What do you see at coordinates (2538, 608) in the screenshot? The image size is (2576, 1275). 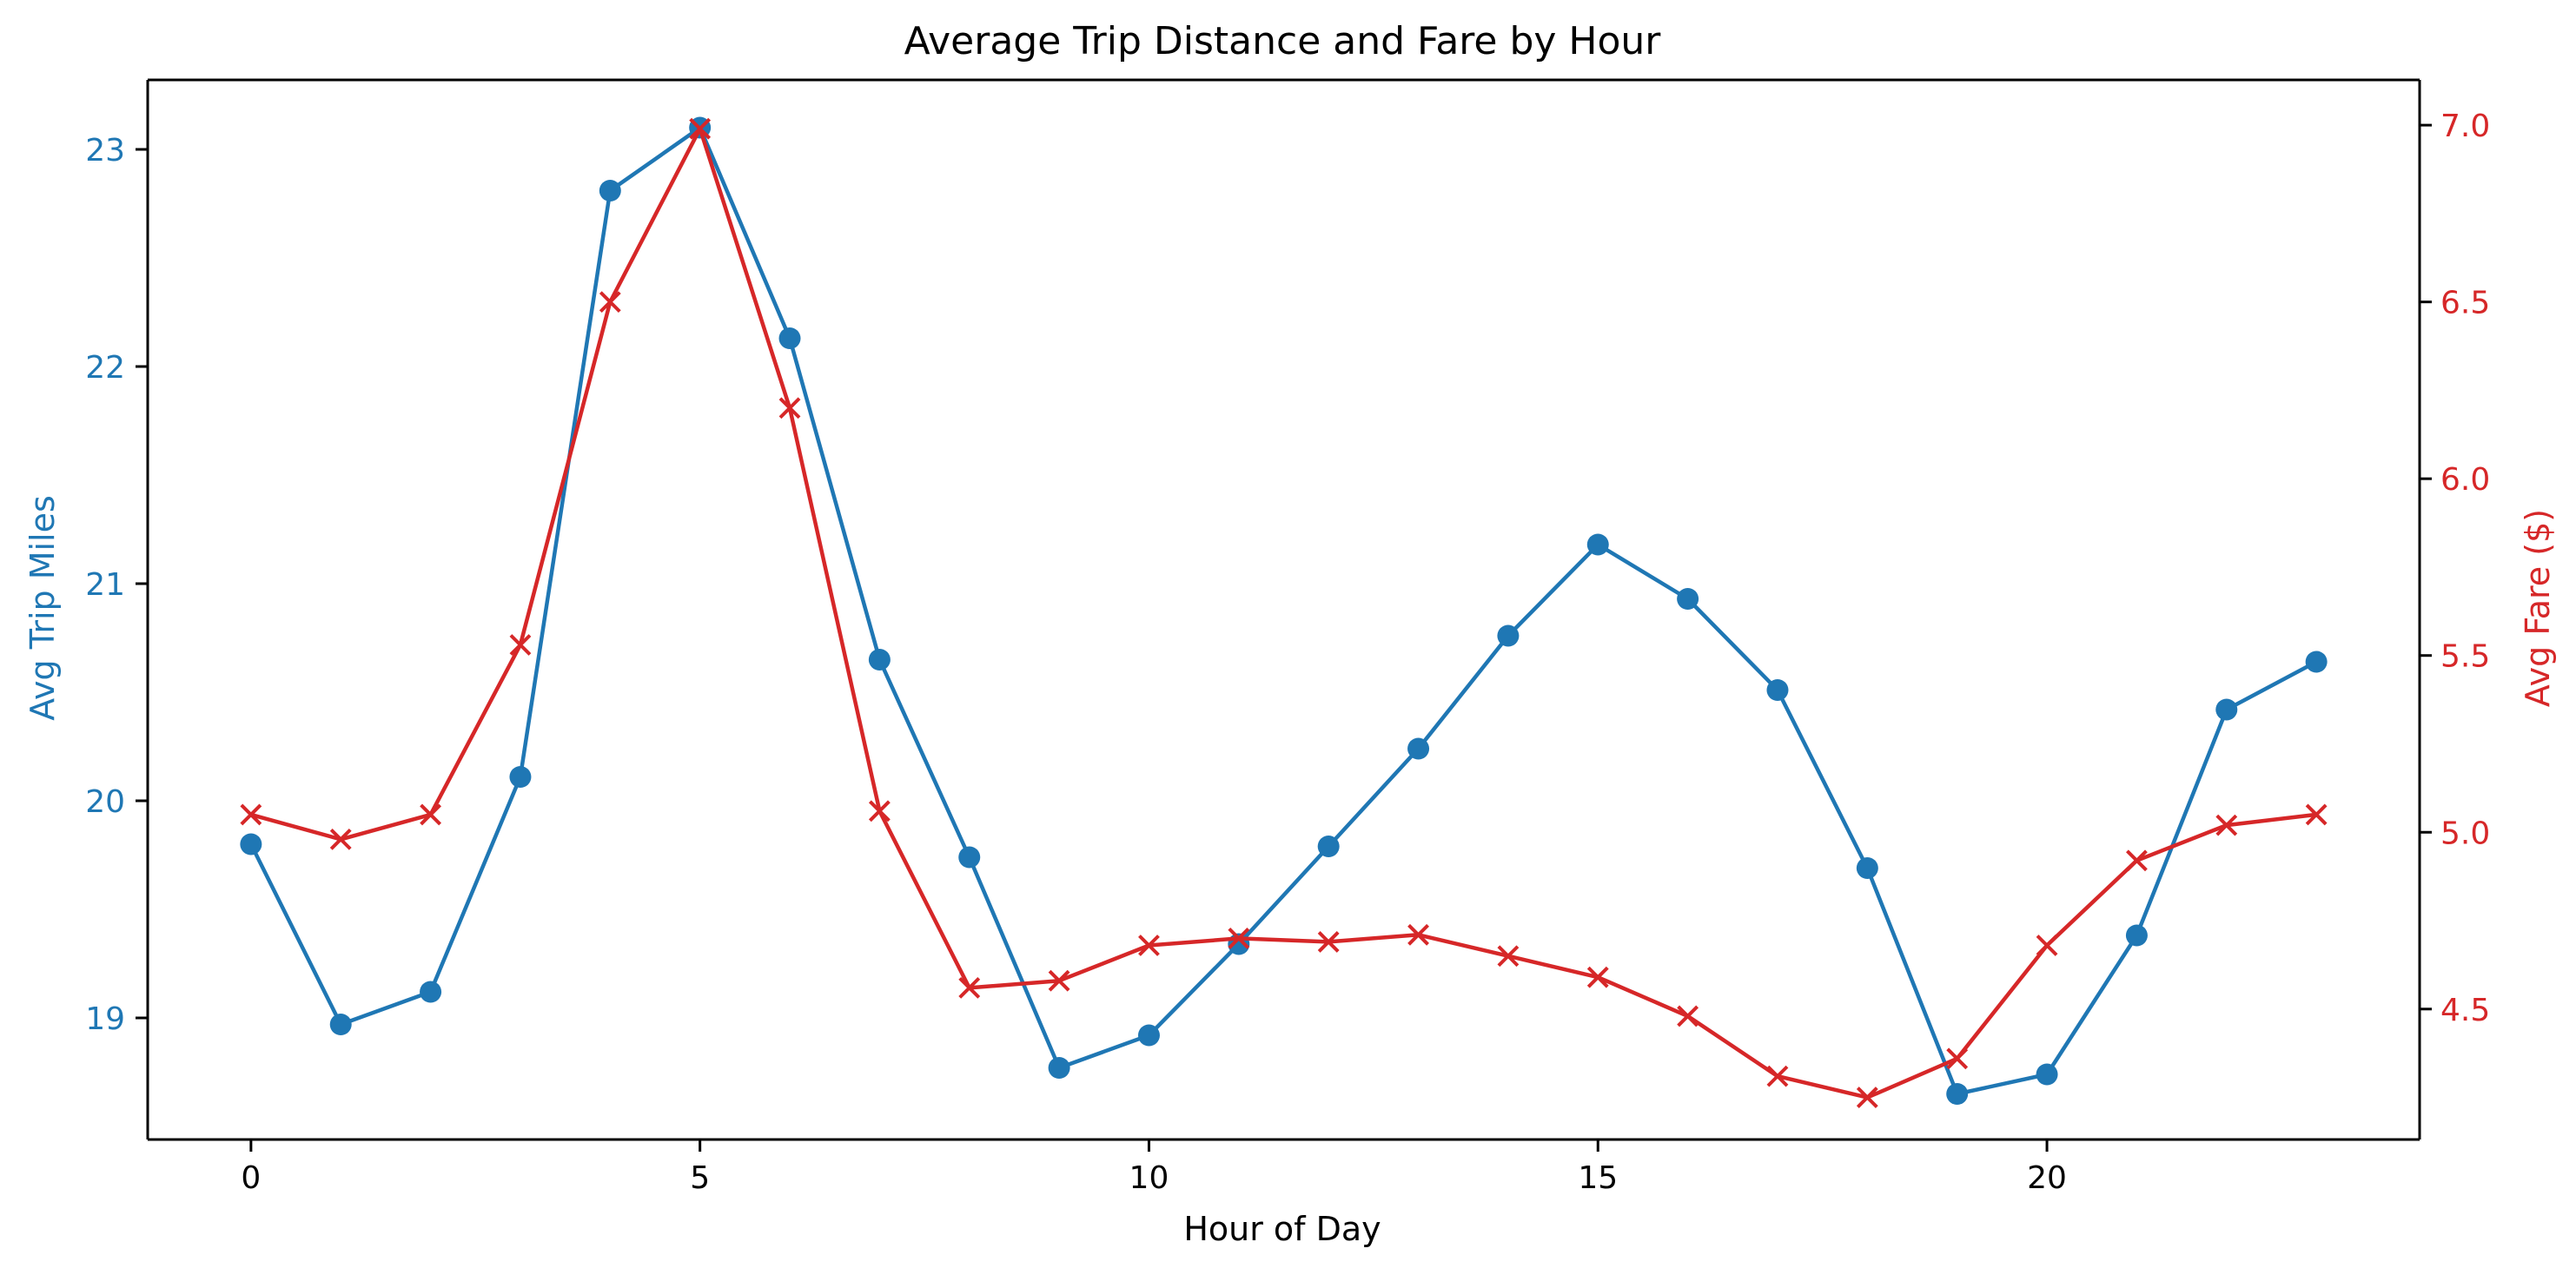 I see `y-axis-label-right: Avg Fare ($)` at bounding box center [2538, 608].